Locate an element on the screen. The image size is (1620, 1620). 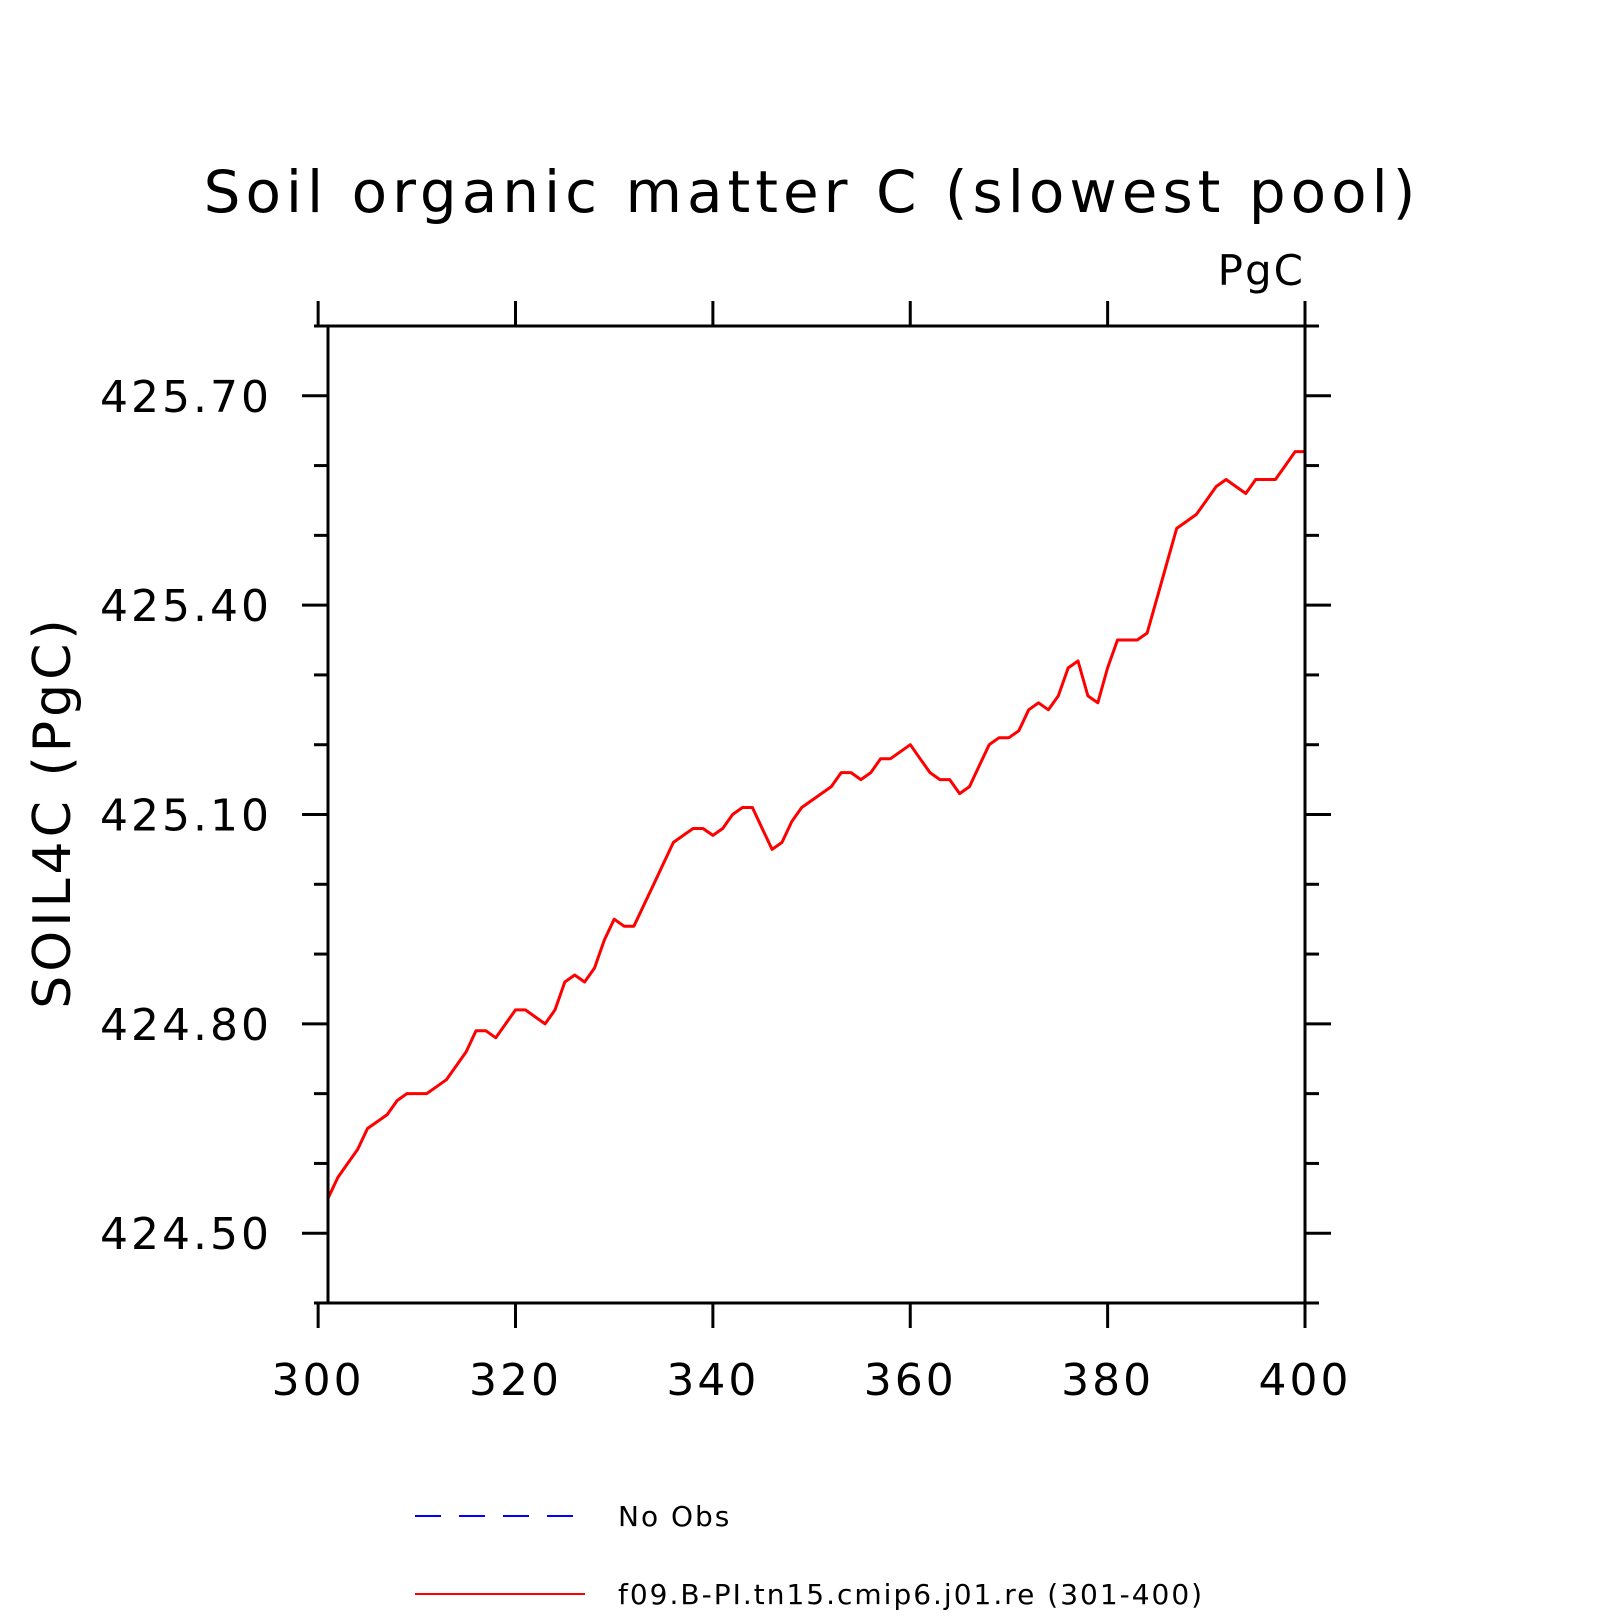
x-tick-label: 400 is located at coordinates (1305, 1380).